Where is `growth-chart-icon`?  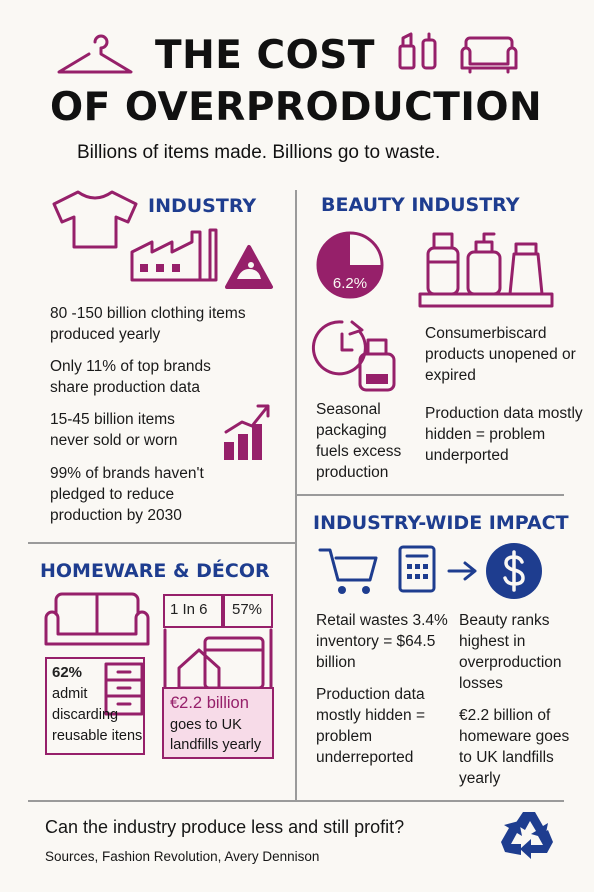
growth-chart-icon is located at coordinates (247, 432).